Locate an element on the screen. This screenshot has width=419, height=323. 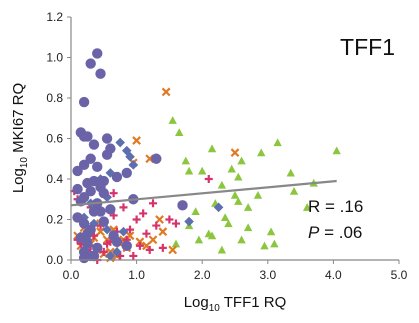
y-tick-label: 0.2 is located at coordinates (54, 220).